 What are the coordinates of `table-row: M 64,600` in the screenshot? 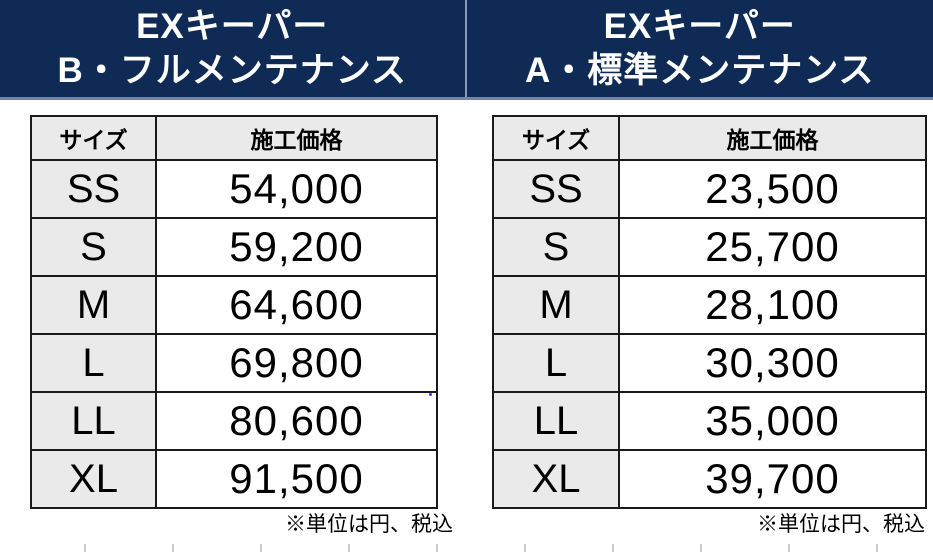 It's located at (234, 305).